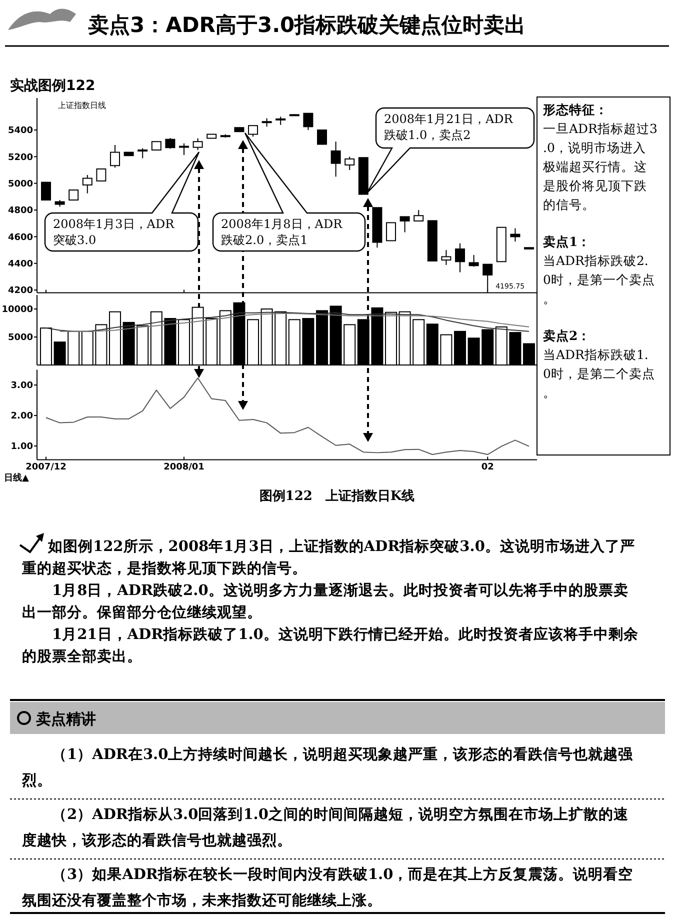 The height and width of the screenshot is (920, 674). I want to click on y-tick-label: 2.00, so click(21, 417).